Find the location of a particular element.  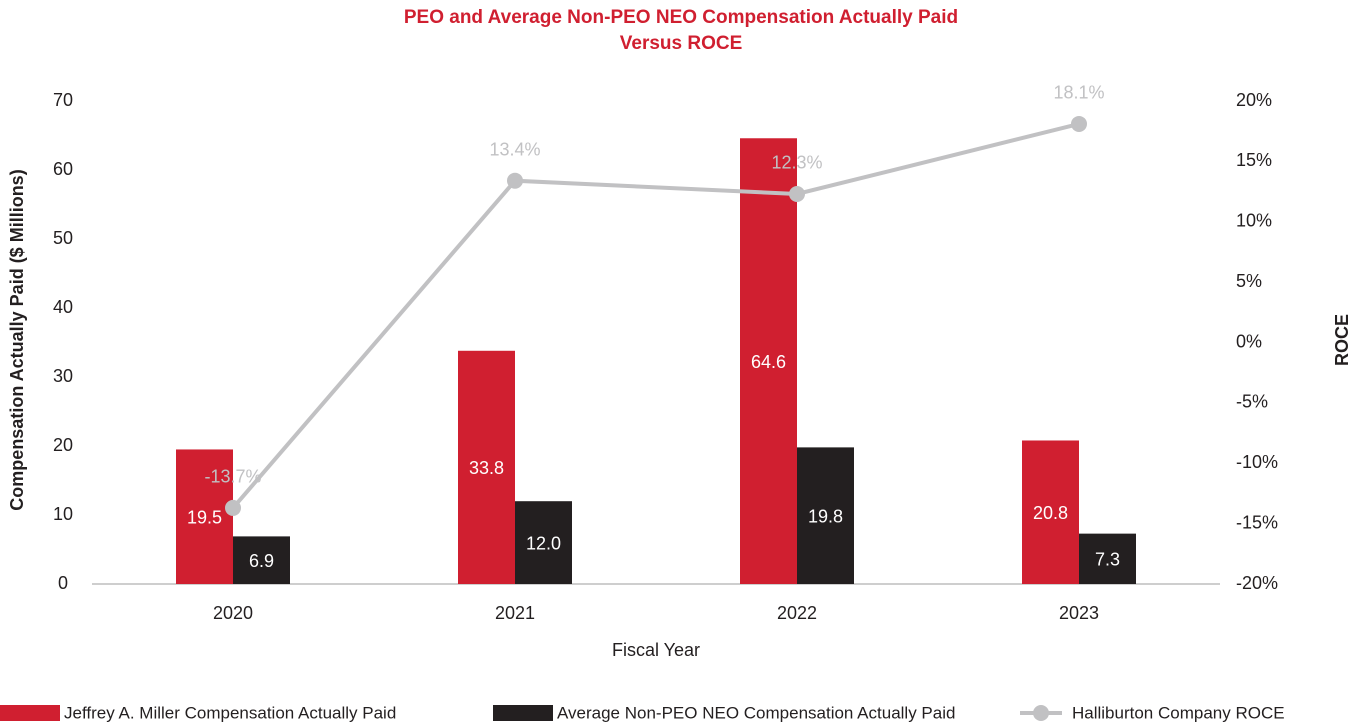

y2-axis-title: ROCE is located at coordinates (1342, 340).